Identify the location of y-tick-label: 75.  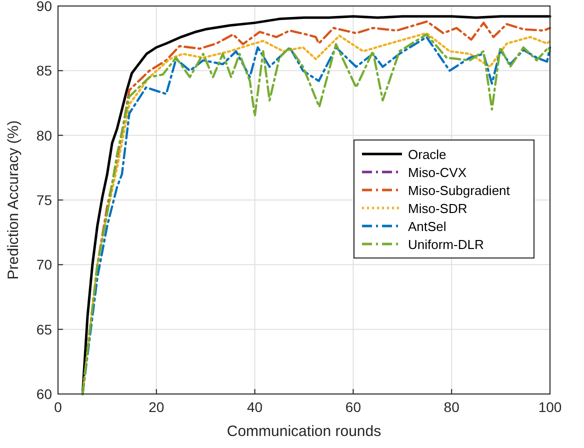
(44, 200).